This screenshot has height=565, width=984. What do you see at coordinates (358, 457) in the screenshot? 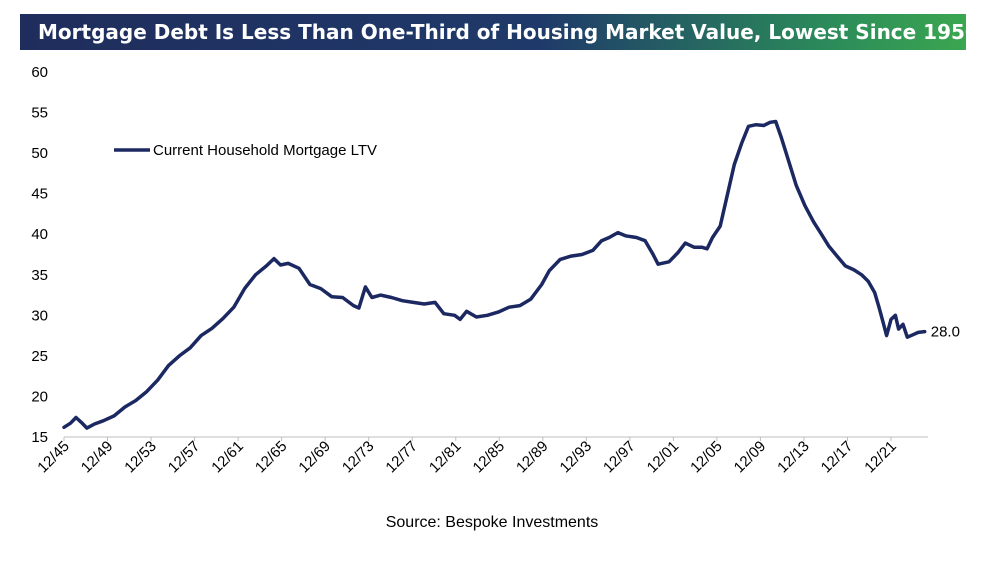
I see `x-tick-label: 12/73` at bounding box center [358, 457].